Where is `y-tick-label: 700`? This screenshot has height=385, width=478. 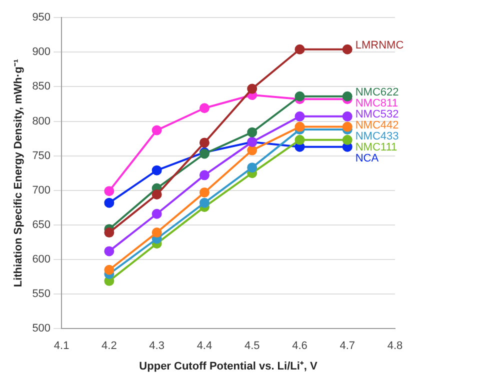 y-tick-label: 700 is located at coordinates (41, 190).